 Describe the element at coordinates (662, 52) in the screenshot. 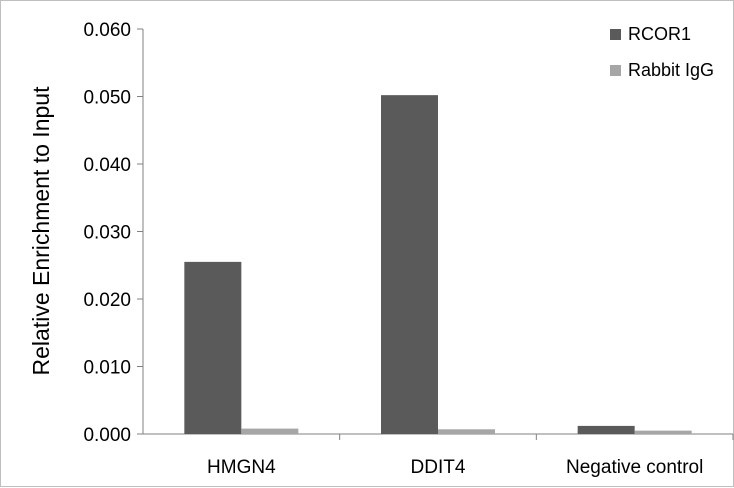

I see `legend: RCOR1 Rabbit IgG` at that location.